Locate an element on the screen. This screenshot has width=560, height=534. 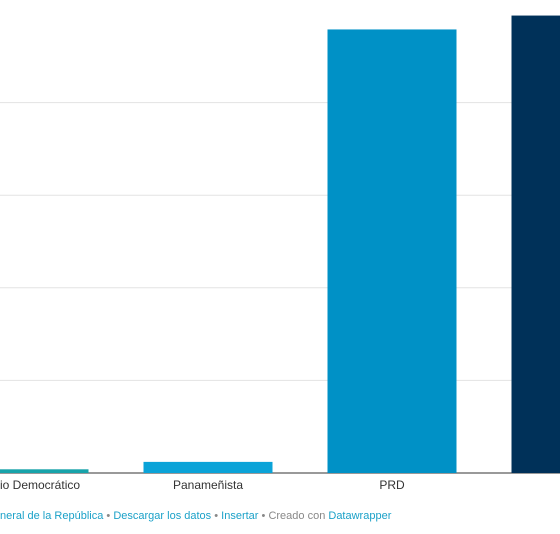
footer-link: neral de la República is located at coordinates (52, 516).